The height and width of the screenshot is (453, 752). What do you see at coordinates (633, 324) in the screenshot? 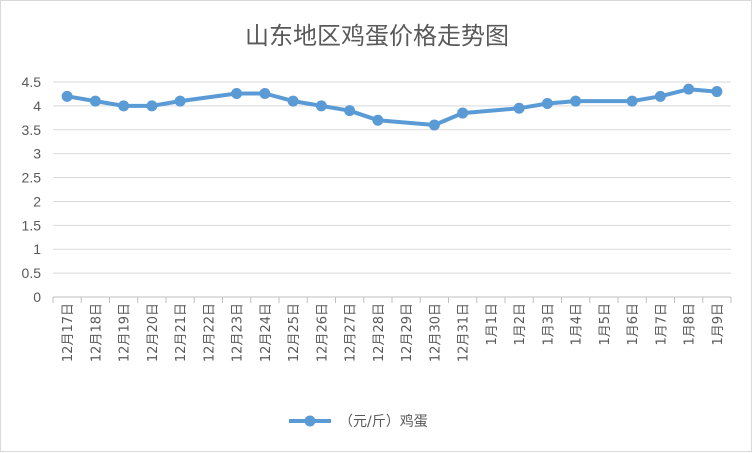
I see `x-tick-label: 1月6日` at bounding box center [633, 324].